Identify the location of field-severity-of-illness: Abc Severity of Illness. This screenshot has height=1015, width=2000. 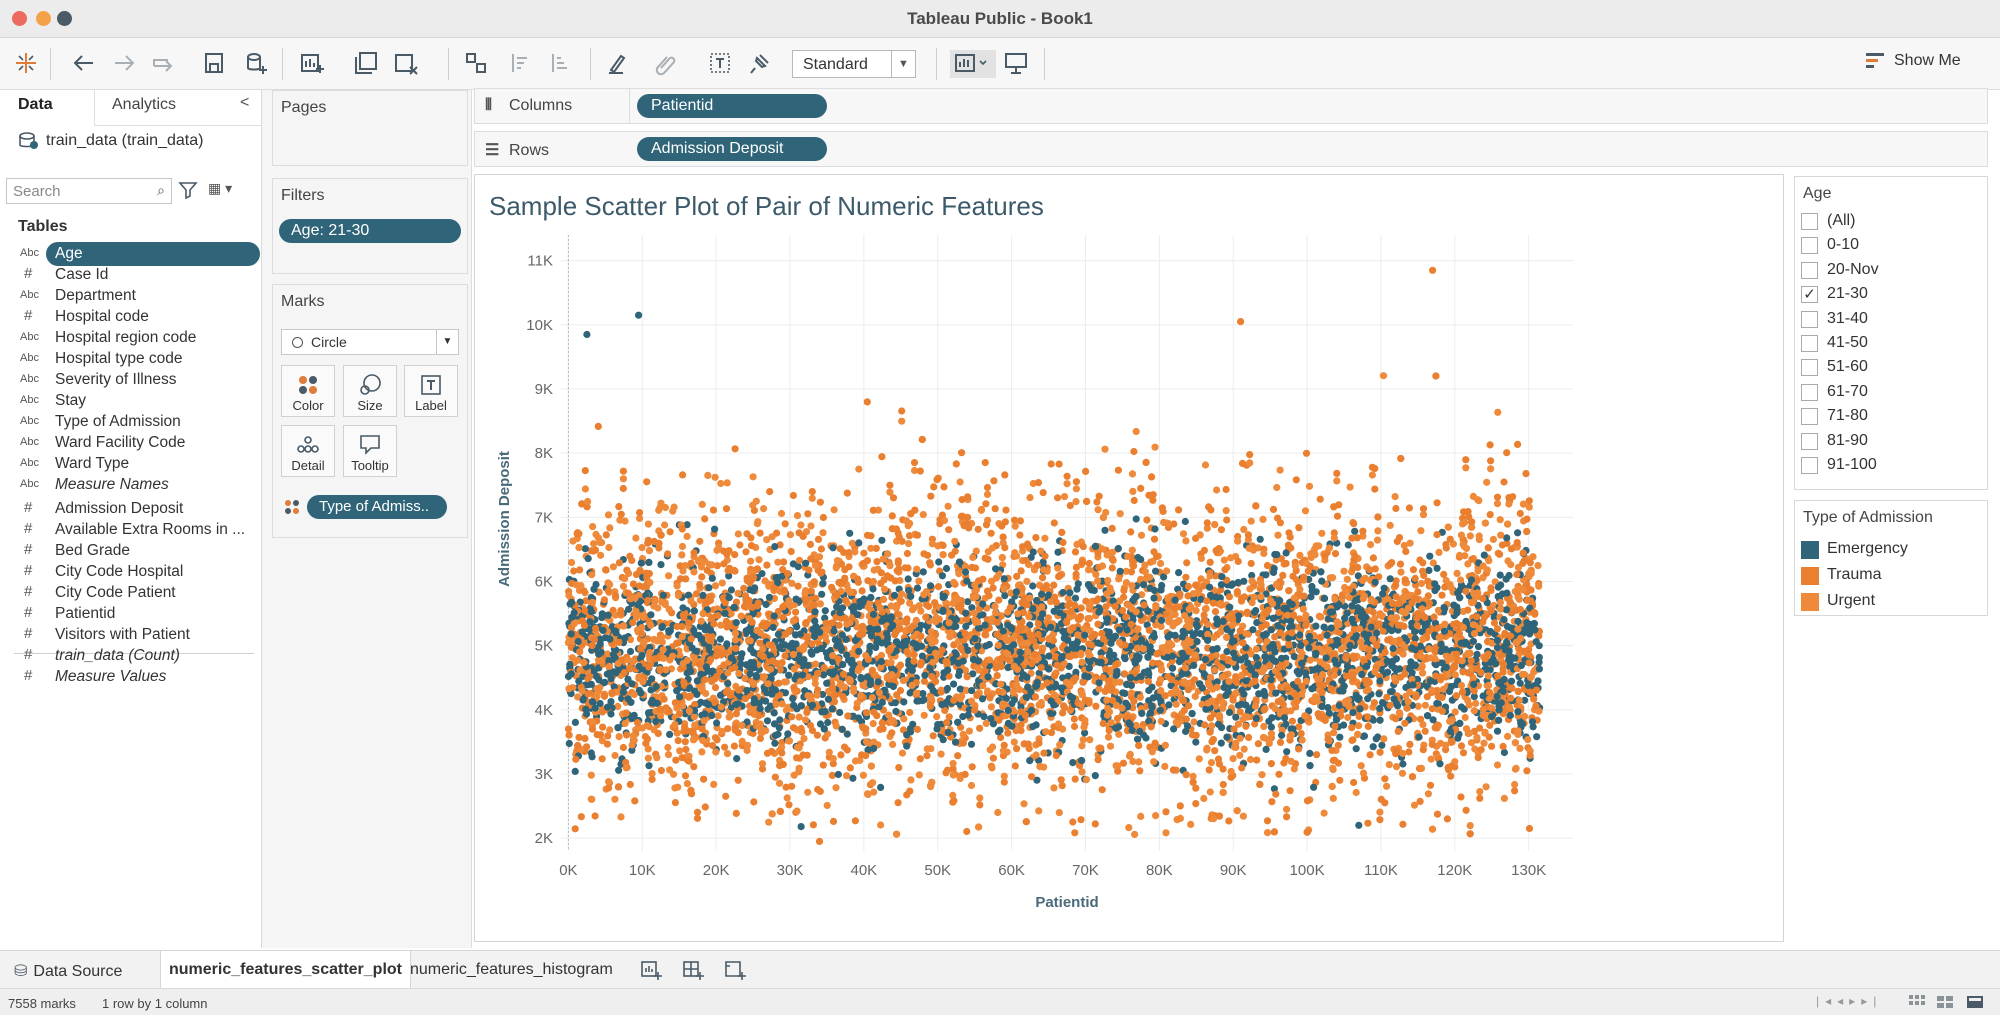
(131, 380).